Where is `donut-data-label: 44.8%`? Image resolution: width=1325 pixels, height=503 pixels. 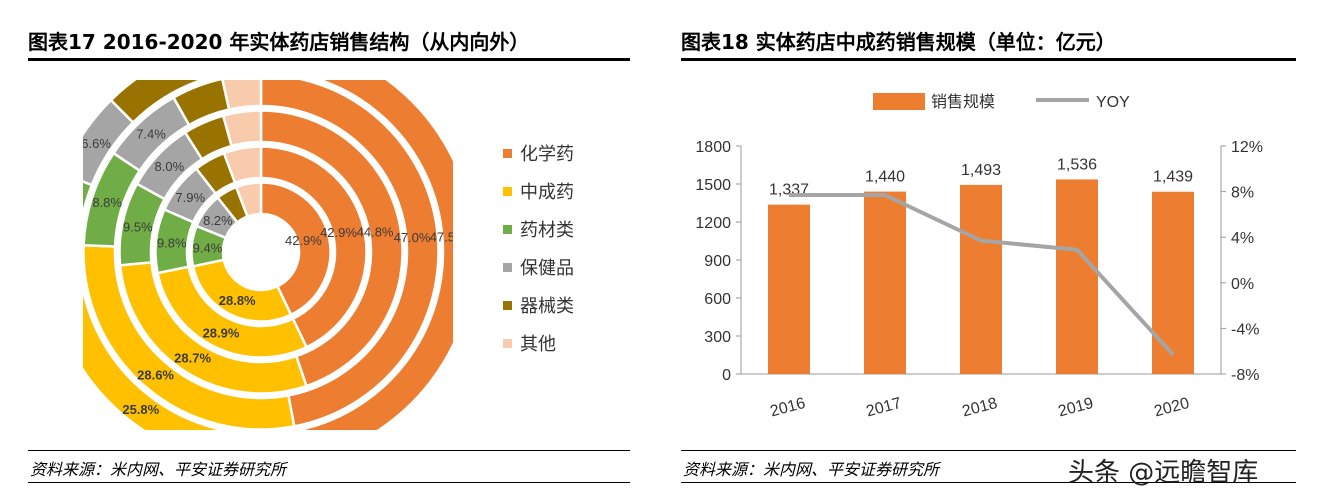
donut-data-label: 44.8% is located at coordinates (375, 232).